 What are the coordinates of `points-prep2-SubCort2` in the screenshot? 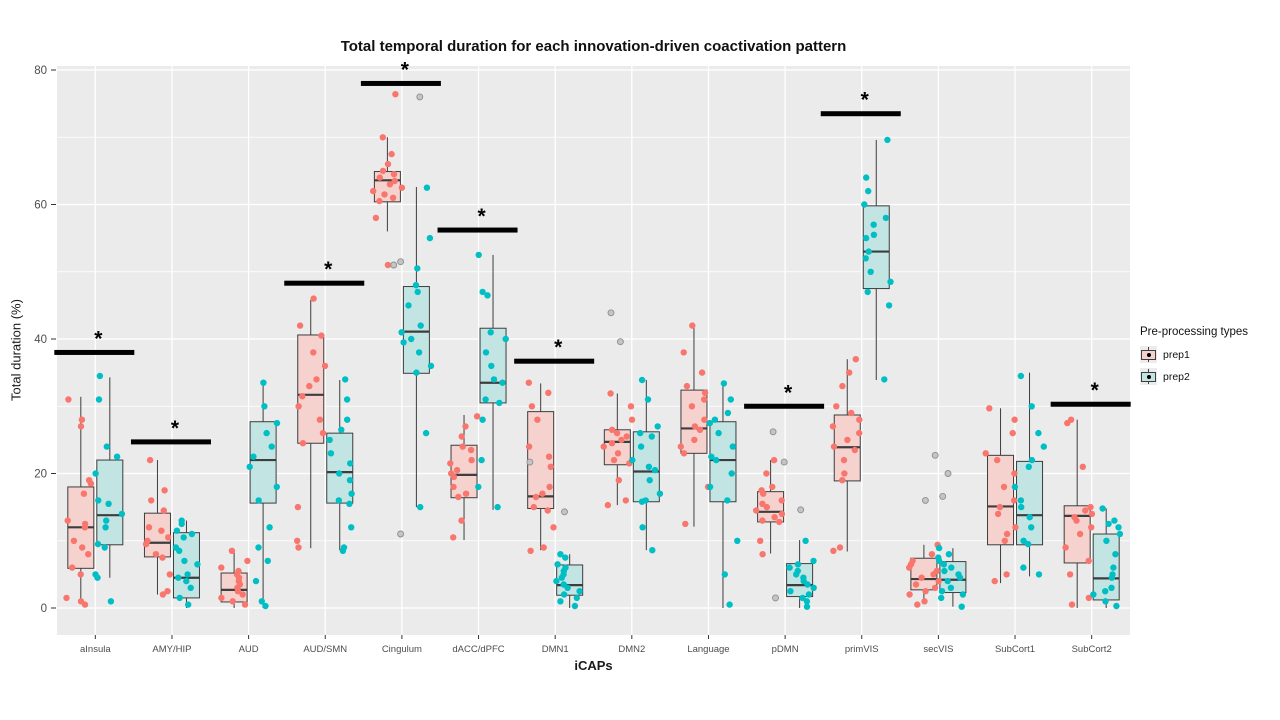 It's located at (1107, 557).